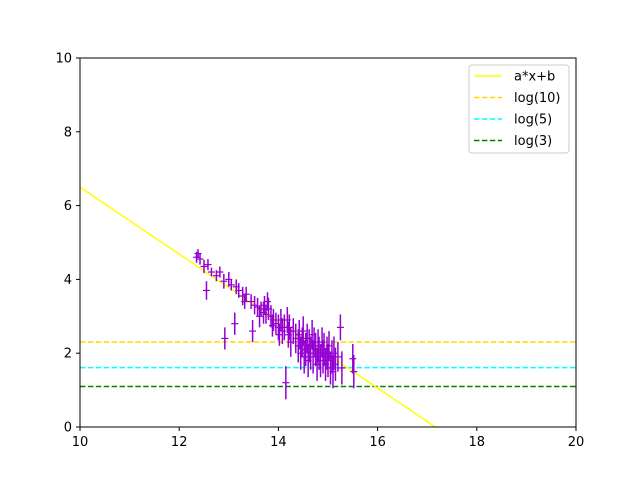 The height and width of the screenshot is (480, 640). Describe the element at coordinates (68, 428) in the screenshot. I see `y-tick-label-0: 0` at that location.